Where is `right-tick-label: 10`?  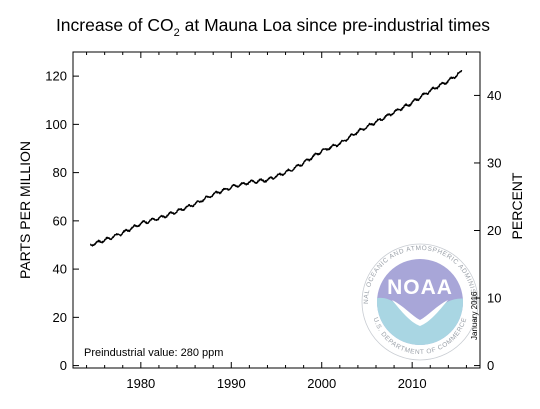
right-tick-label: 10 is located at coordinates (494, 298).